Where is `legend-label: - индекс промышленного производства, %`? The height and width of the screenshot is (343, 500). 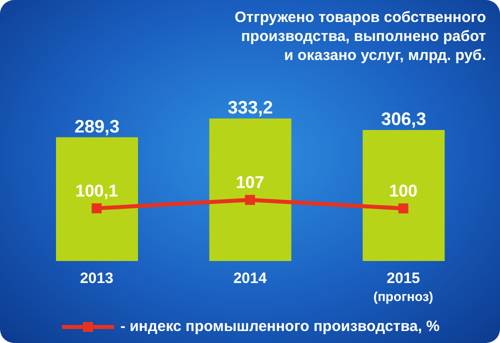 legend-label: - индекс промышленного производства, % is located at coordinates (280, 326).